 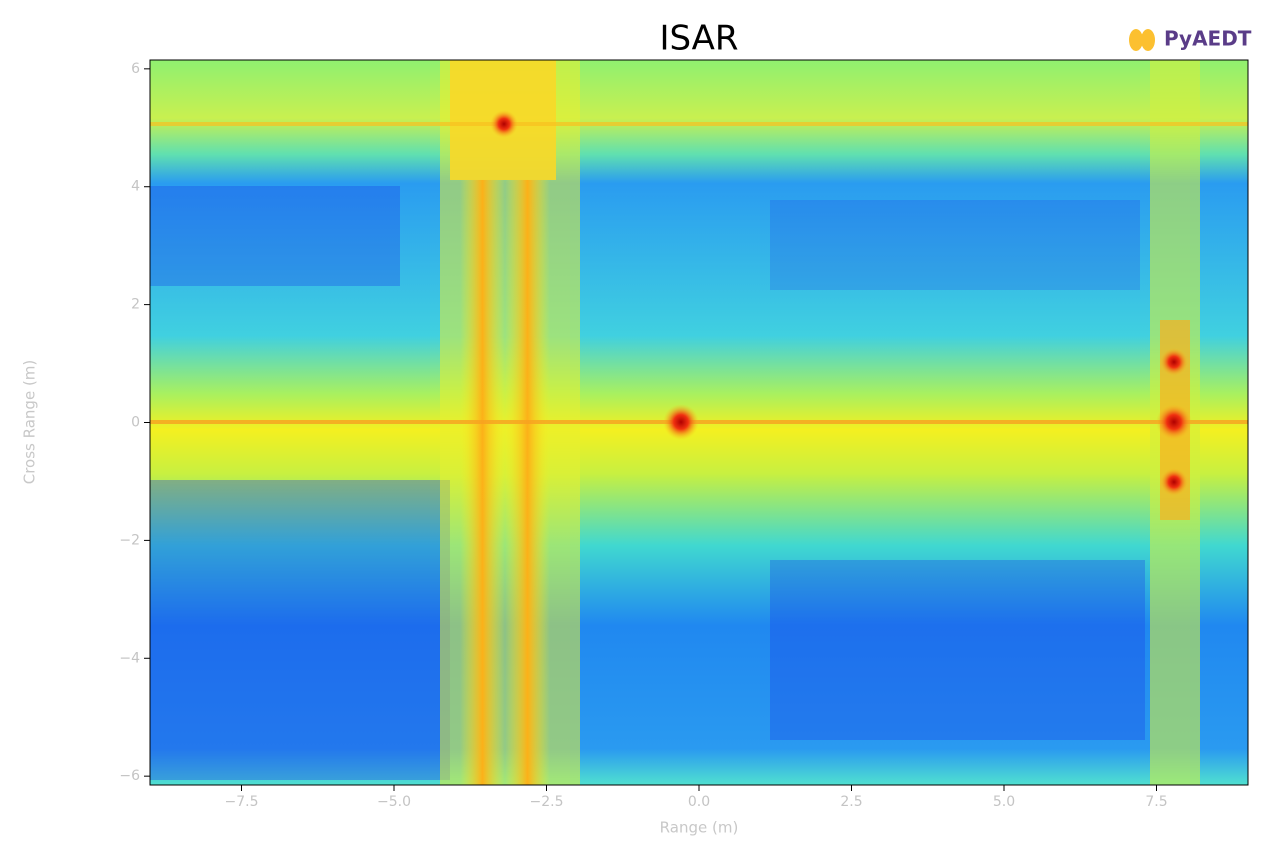 What do you see at coordinates (129, 540) in the screenshot?
I see `y-tick-label: −2` at bounding box center [129, 540].